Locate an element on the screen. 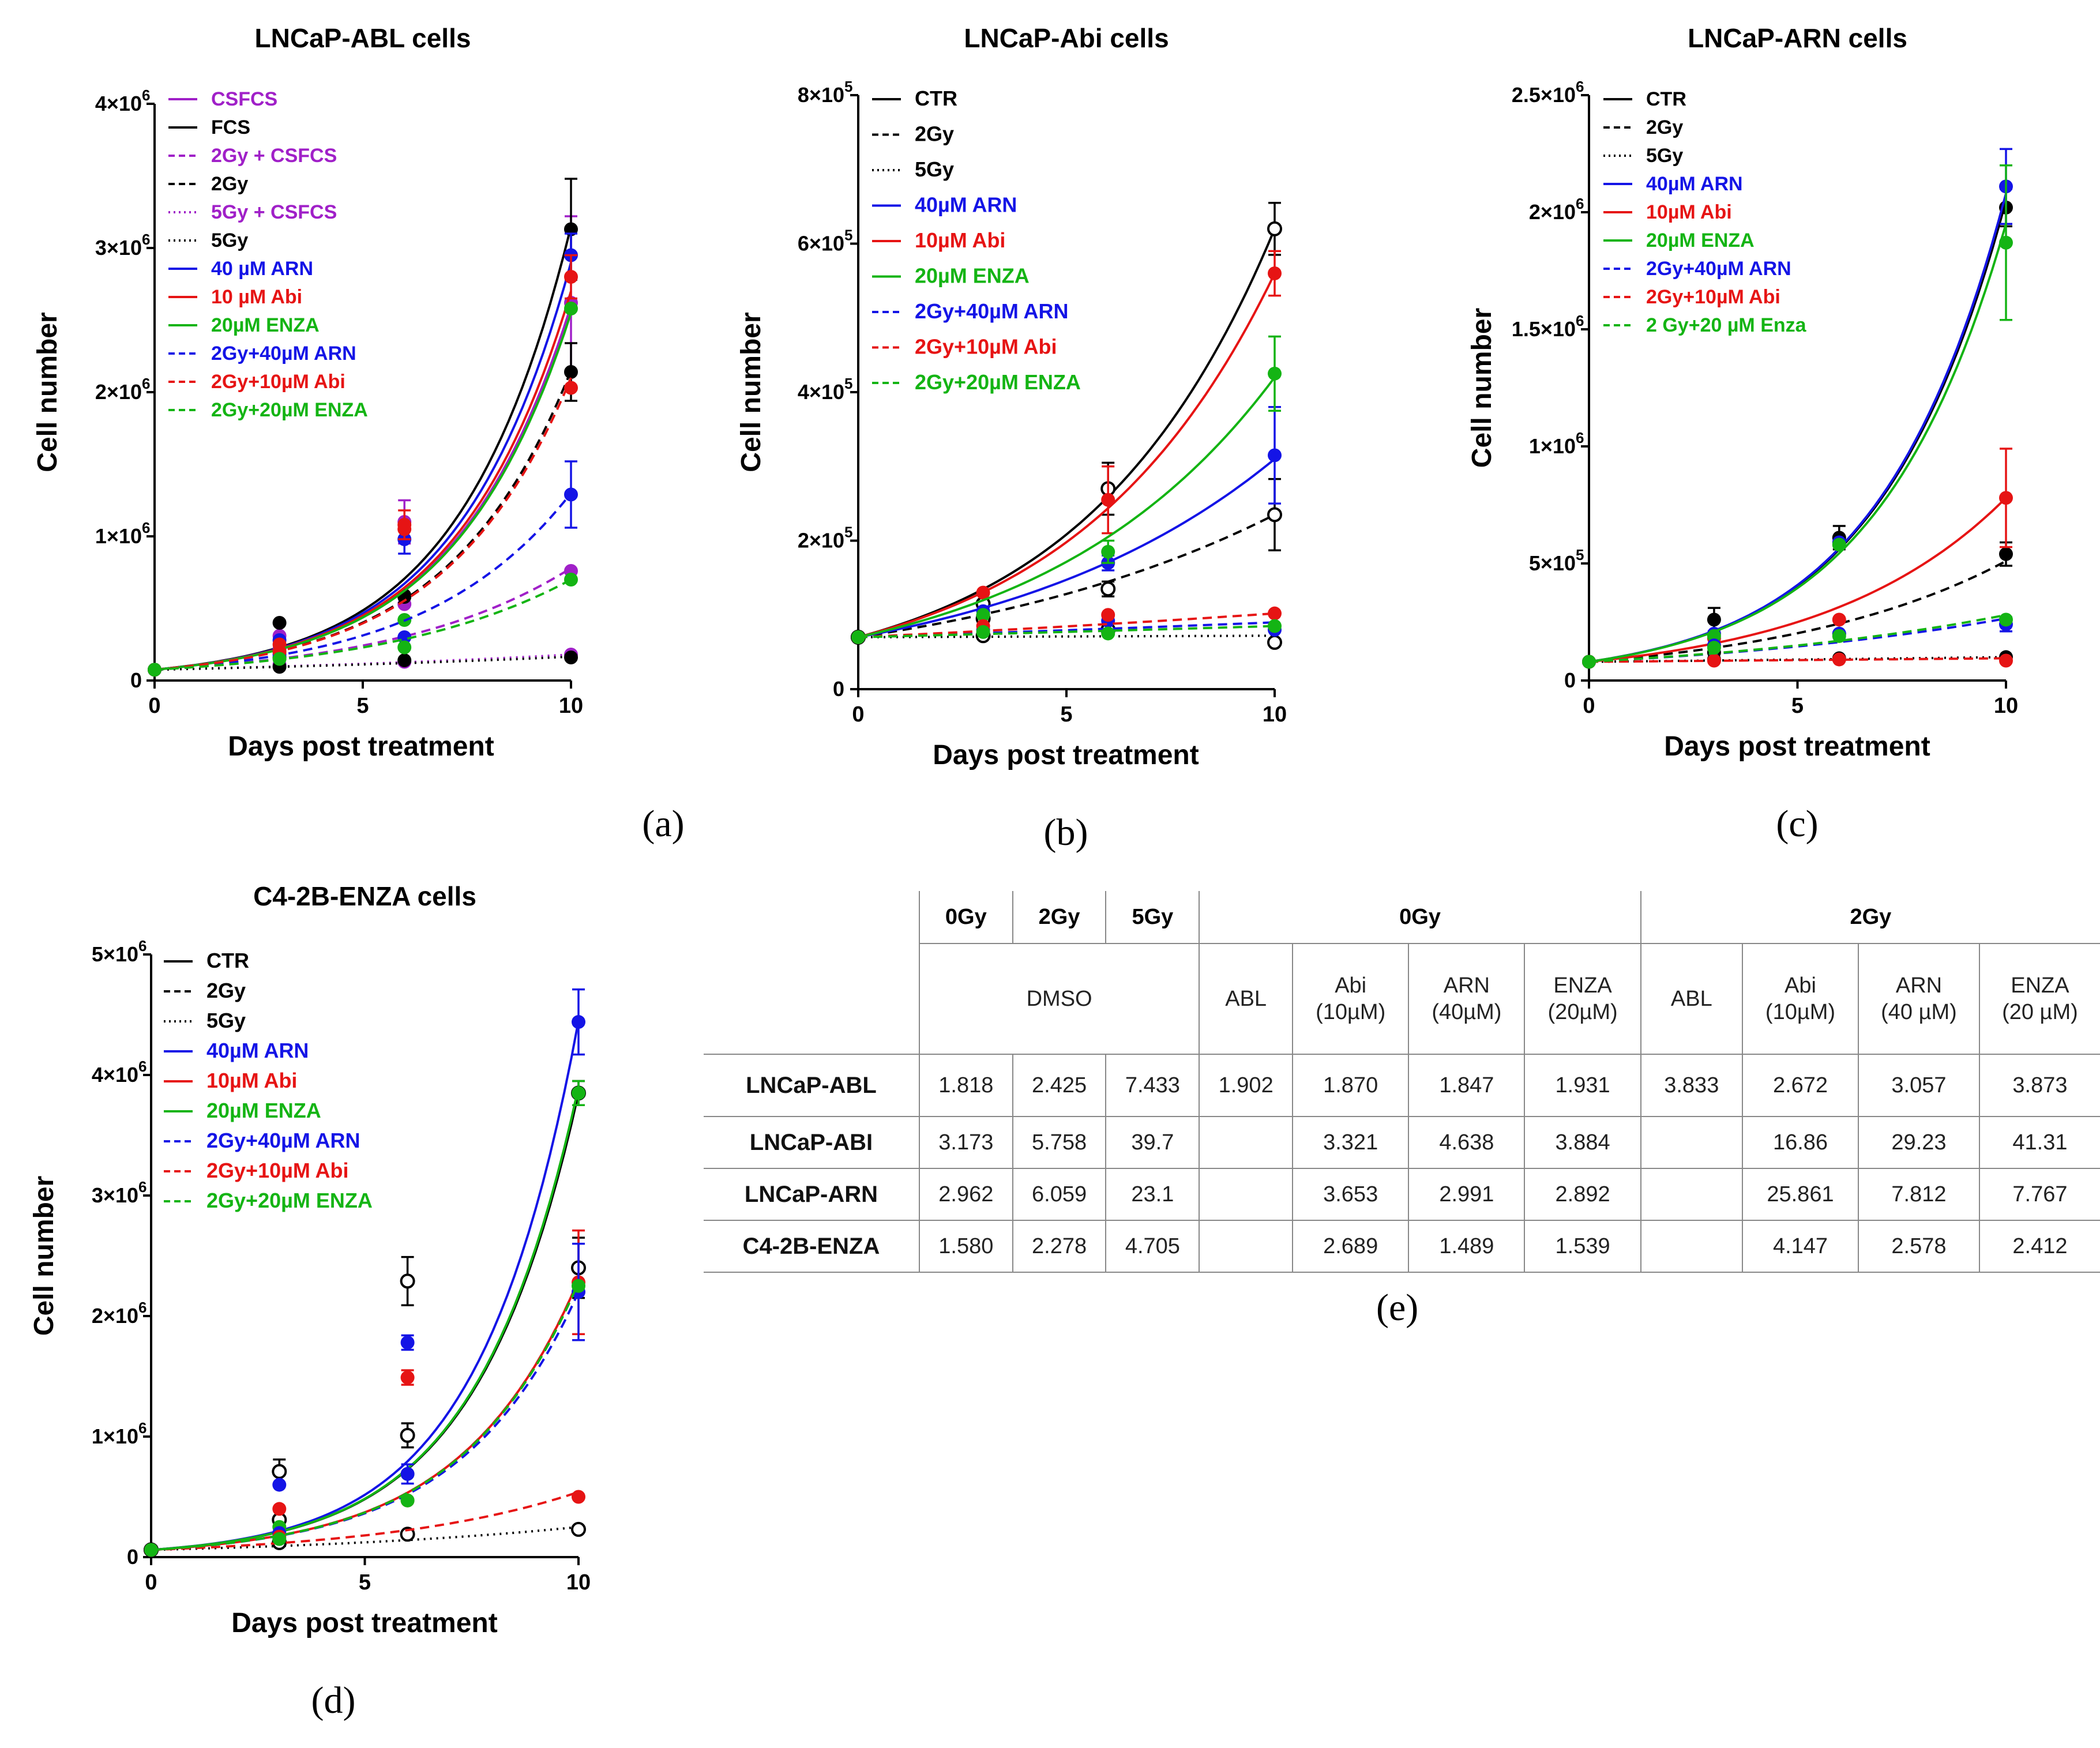  table-cell: 4.147 is located at coordinates (1800, 1246).